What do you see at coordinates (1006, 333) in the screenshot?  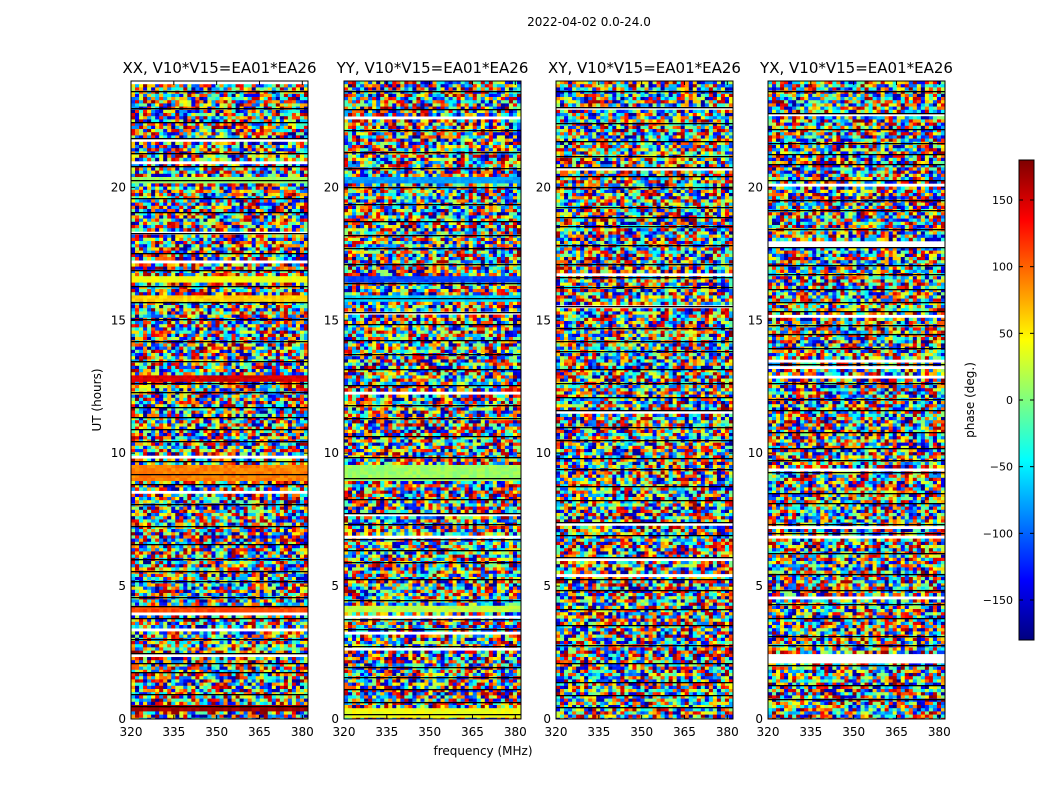 I see `colorbar-tick-label: 50` at bounding box center [1006, 333].